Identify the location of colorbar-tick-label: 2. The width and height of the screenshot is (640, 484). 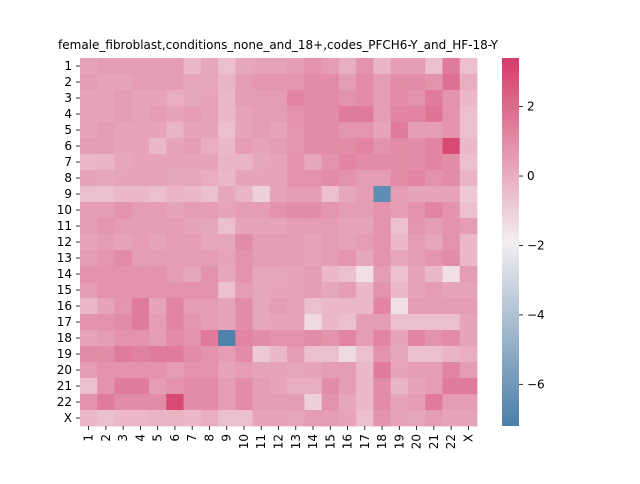
(531, 107).